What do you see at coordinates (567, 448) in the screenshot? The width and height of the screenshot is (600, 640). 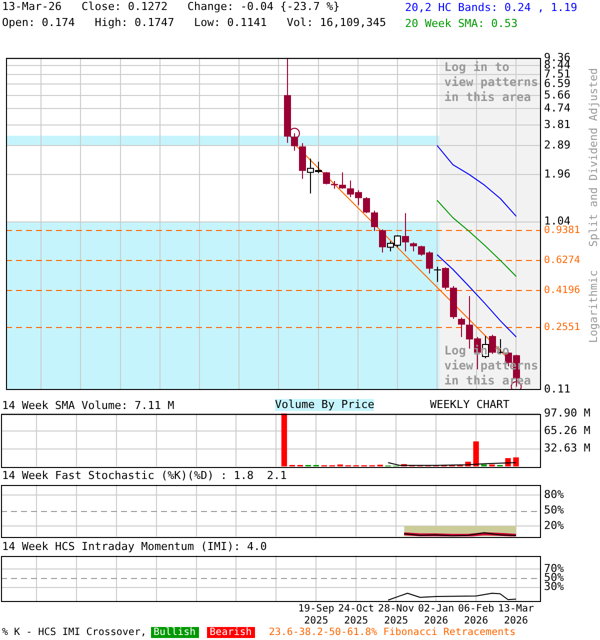 I see `y-tick-label: 32.63 M` at bounding box center [567, 448].